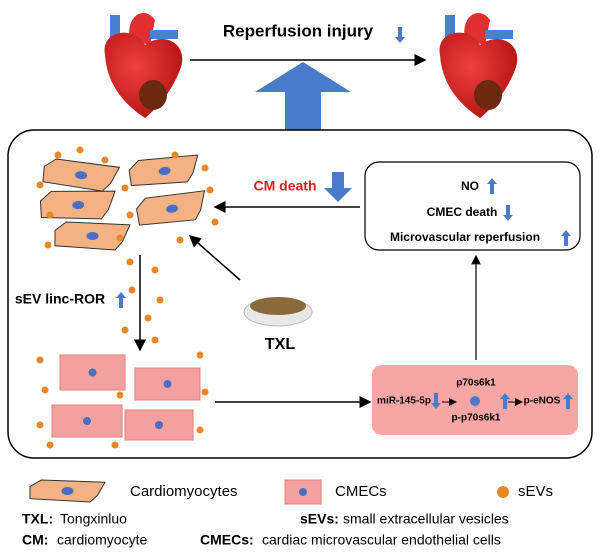 Image resolution: width=600 pixels, height=560 pixels. What do you see at coordinates (303, 96) in the screenshot?
I see `big-arrow` at bounding box center [303, 96].